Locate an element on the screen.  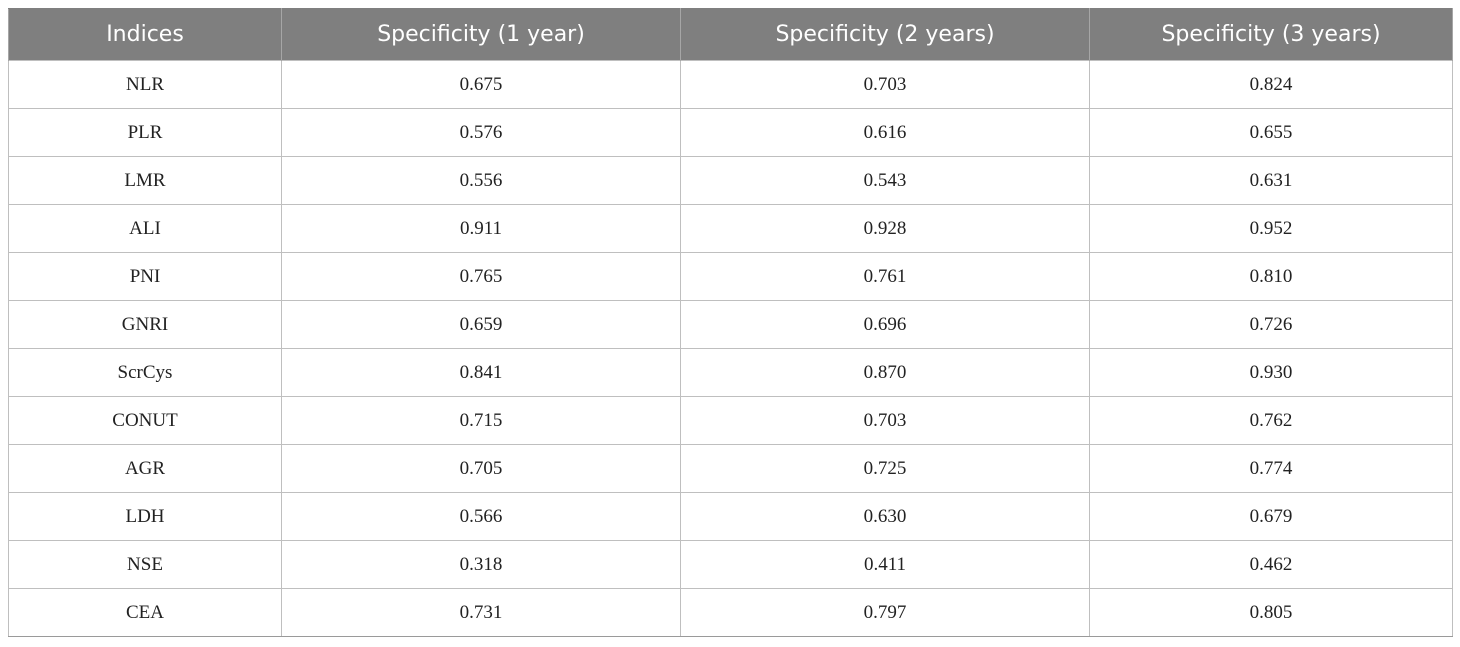
table-row: NSE 0.318 0.411 0.462 is located at coordinates (730, 564).